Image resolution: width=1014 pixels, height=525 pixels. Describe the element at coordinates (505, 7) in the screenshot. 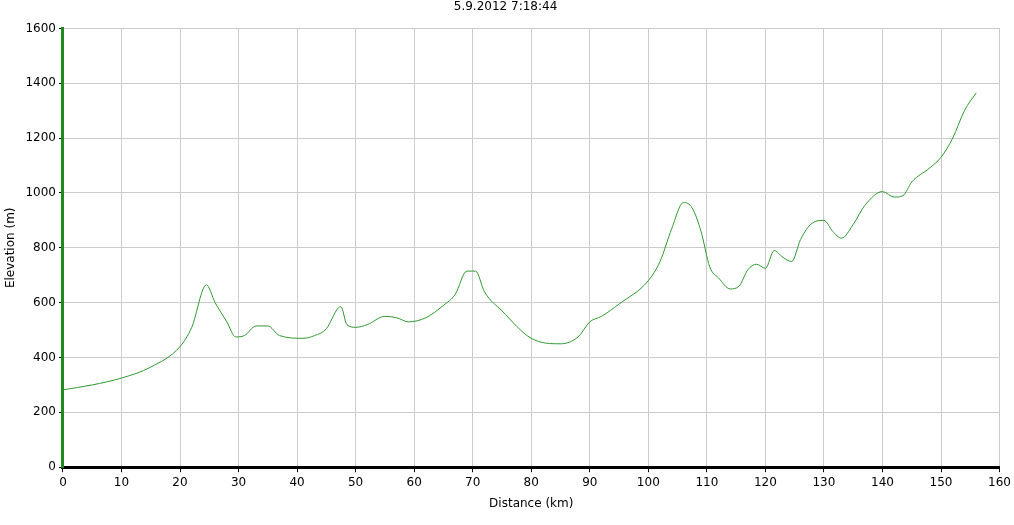

I see `chart-title: 5.9.2012 7:18:44` at that location.